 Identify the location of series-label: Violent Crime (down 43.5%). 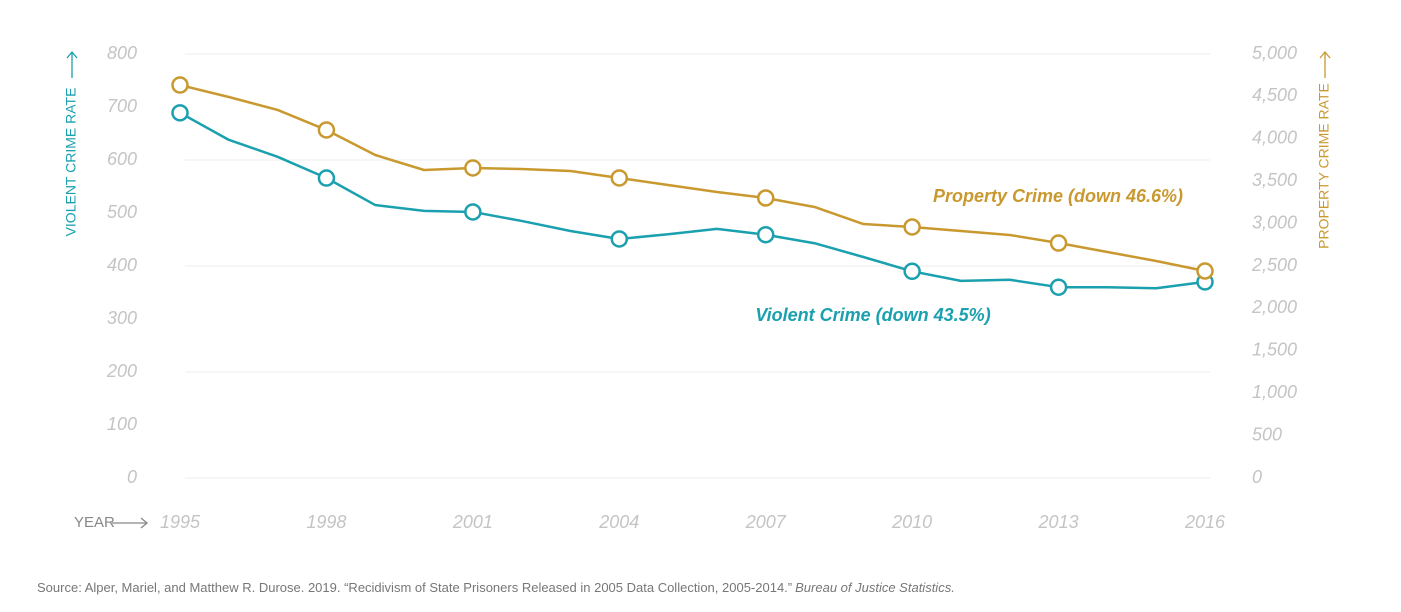
(872, 315).